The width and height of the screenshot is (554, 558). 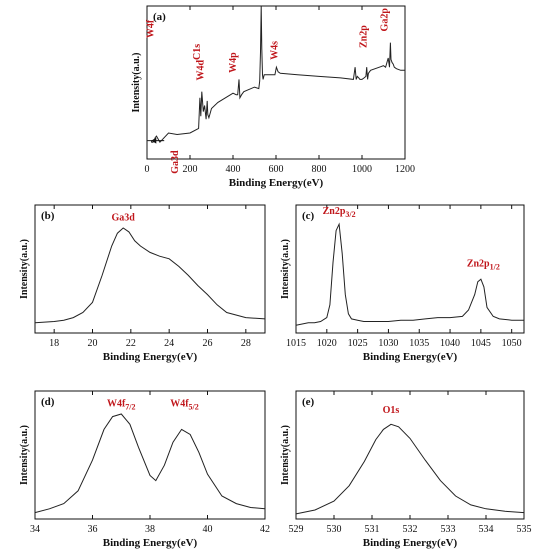 I want to click on x-tick-label: 1040, so click(x=450, y=343).